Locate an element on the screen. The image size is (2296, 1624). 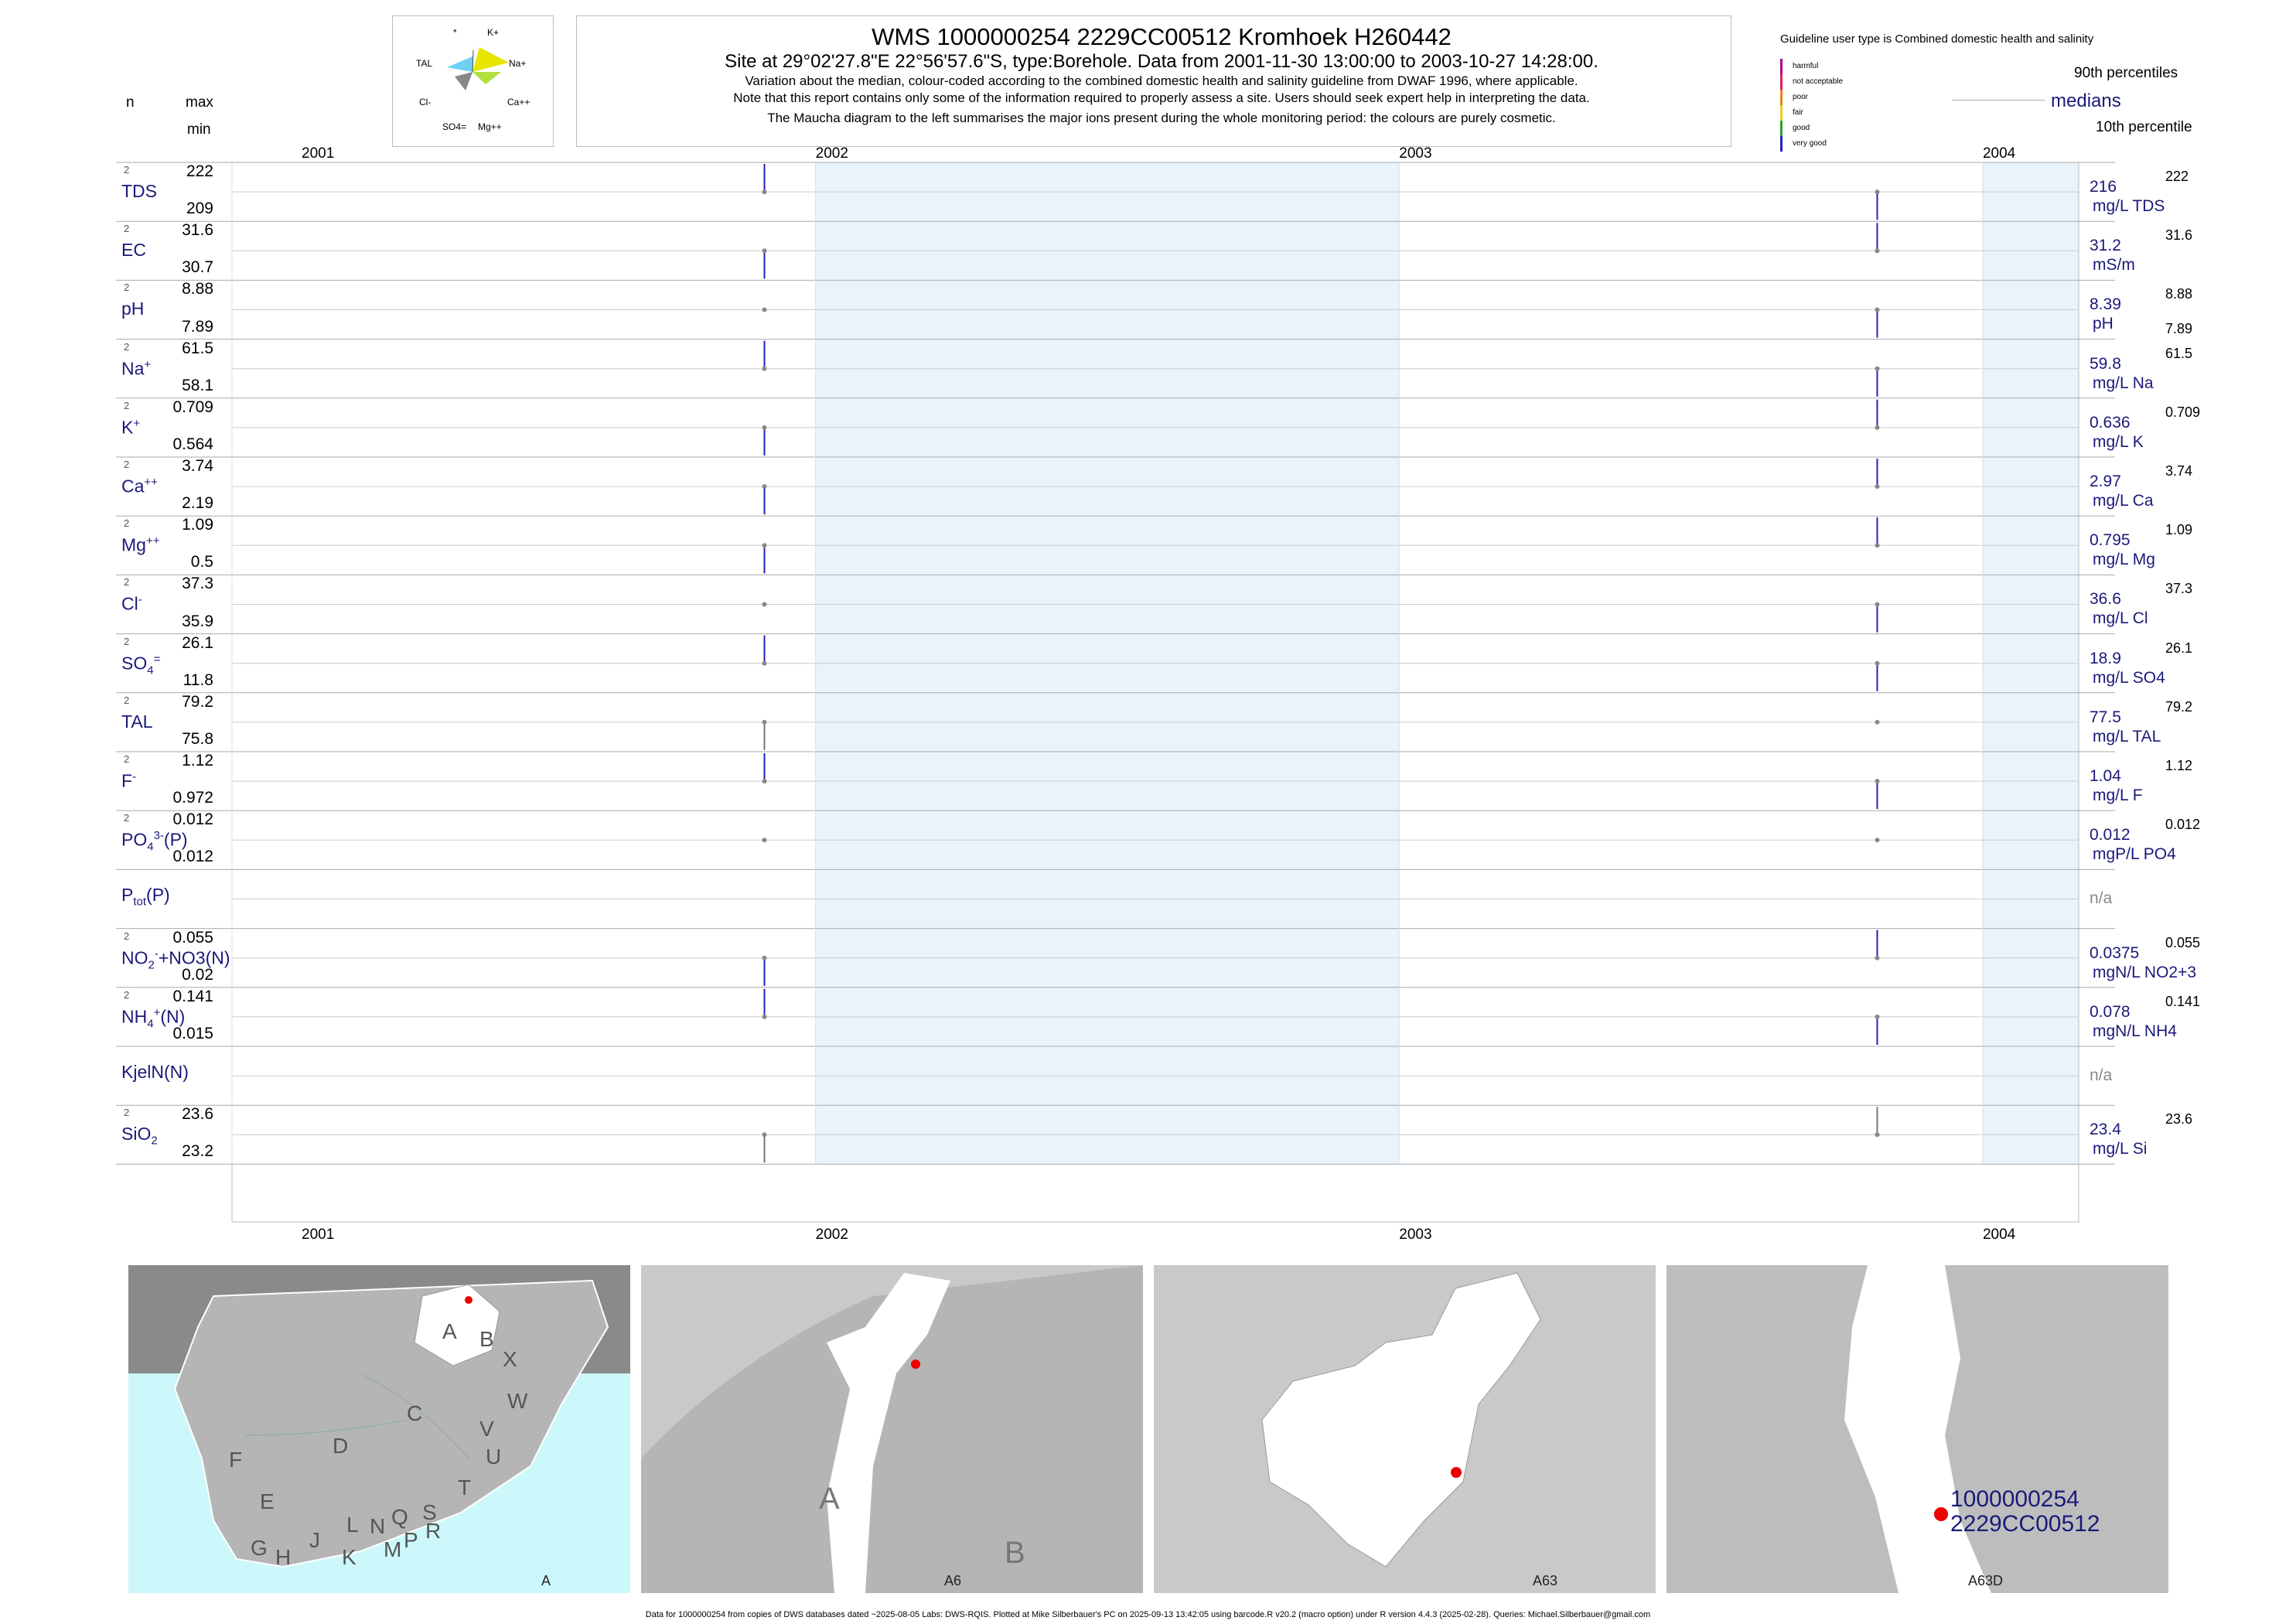
min-ph: 7.89 is located at coordinates (197, 326).